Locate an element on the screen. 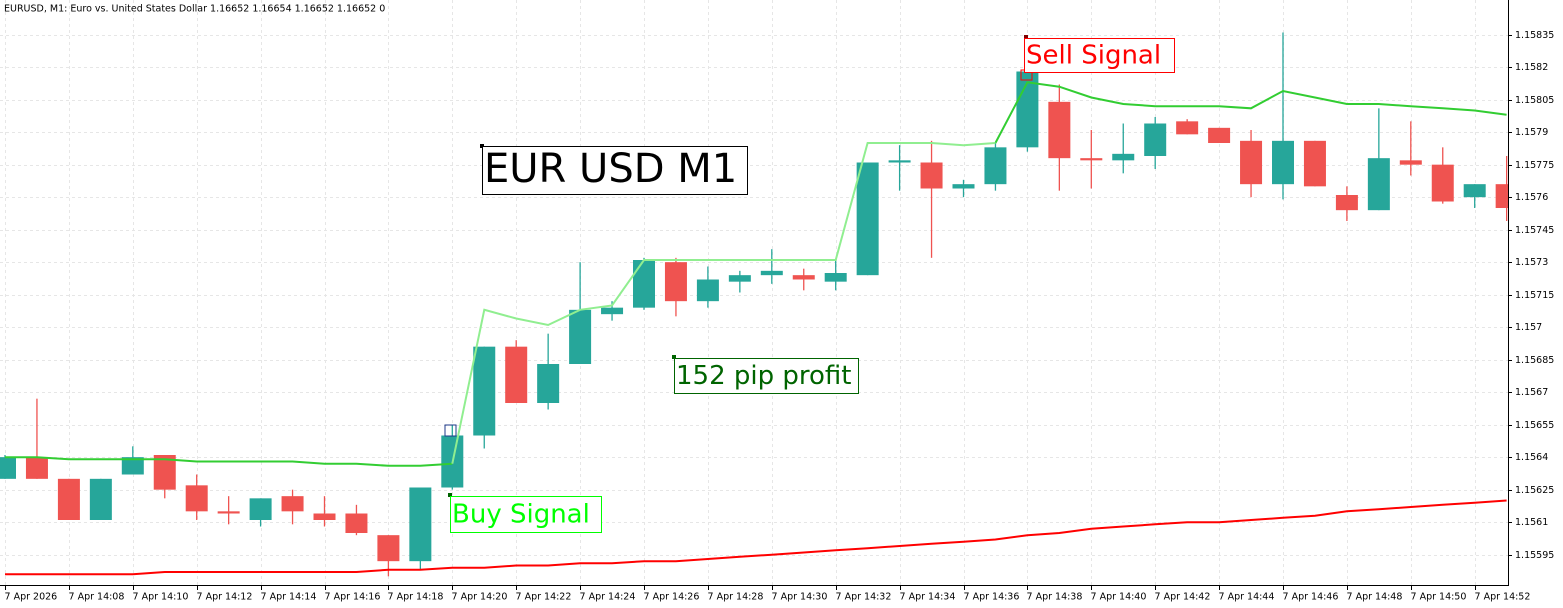 This screenshot has width=1563, height=608. x-tick-label: 7 Apr 14:20 is located at coordinates (480, 597).